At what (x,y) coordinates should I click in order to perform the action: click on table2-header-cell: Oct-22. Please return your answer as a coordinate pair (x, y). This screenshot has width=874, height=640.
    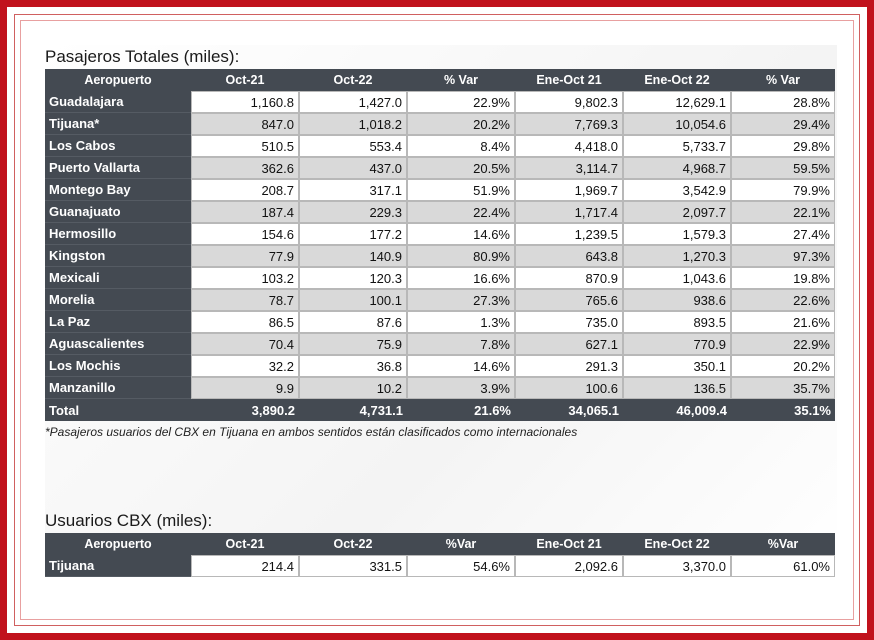
    Looking at the image, I should click on (353, 544).